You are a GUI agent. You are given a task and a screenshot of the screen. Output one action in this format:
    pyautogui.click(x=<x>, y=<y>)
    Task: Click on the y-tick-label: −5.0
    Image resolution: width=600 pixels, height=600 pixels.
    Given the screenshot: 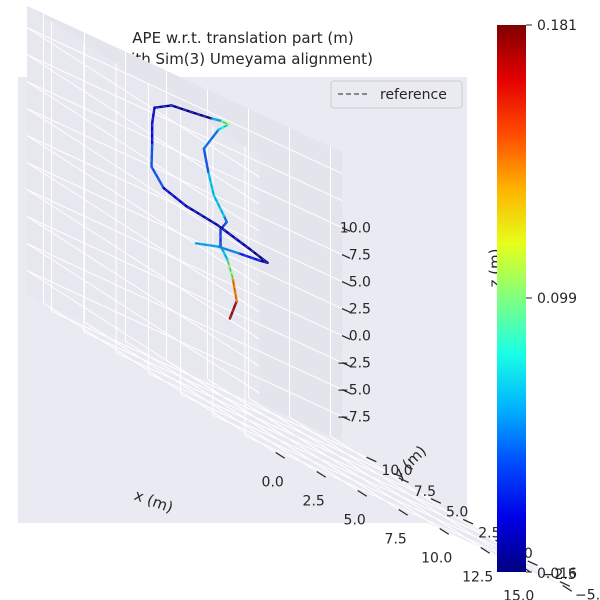 What is the action you would take?
    pyautogui.click(x=587, y=594)
    